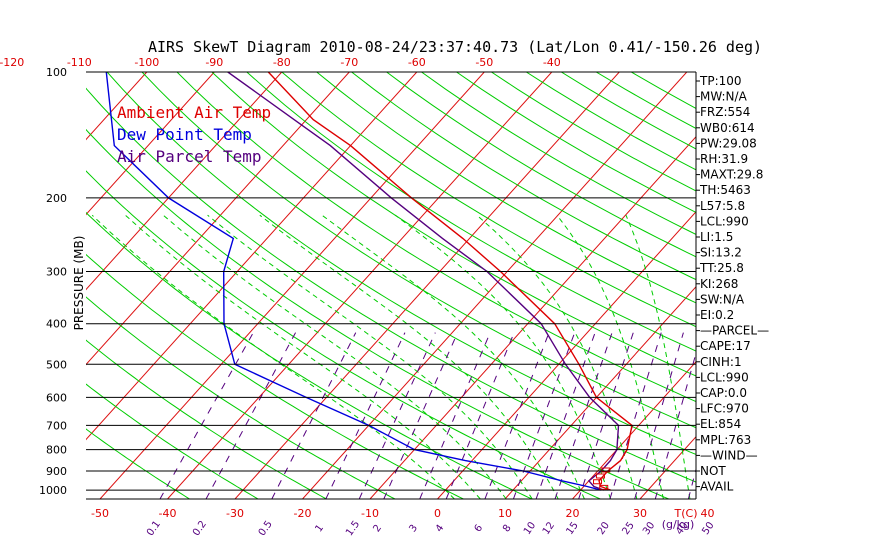 Image resolution: width=870 pixels, height=560 pixels. I want to click on x-tick-label-bottom: -40, so click(168, 513).